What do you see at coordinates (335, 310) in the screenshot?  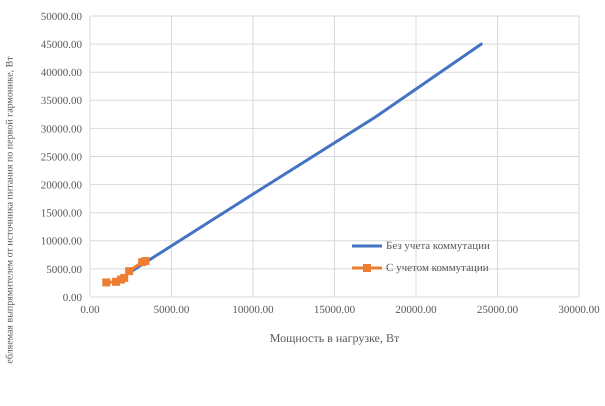 I see `x-tick-label: 15000.00` at bounding box center [335, 310].